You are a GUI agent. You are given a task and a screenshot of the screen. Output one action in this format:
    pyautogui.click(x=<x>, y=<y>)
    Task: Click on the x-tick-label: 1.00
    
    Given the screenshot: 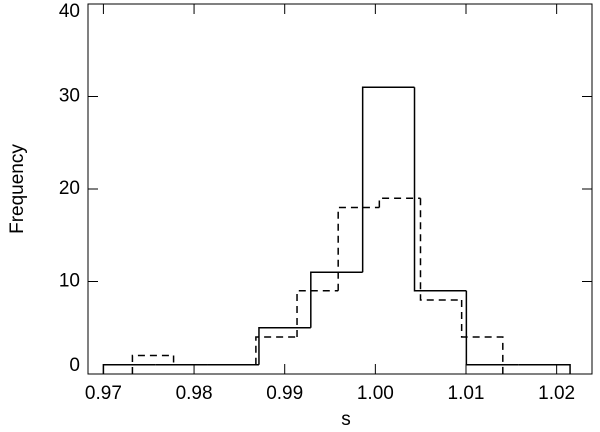 What is the action you would take?
    pyautogui.click(x=375, y=393)
    